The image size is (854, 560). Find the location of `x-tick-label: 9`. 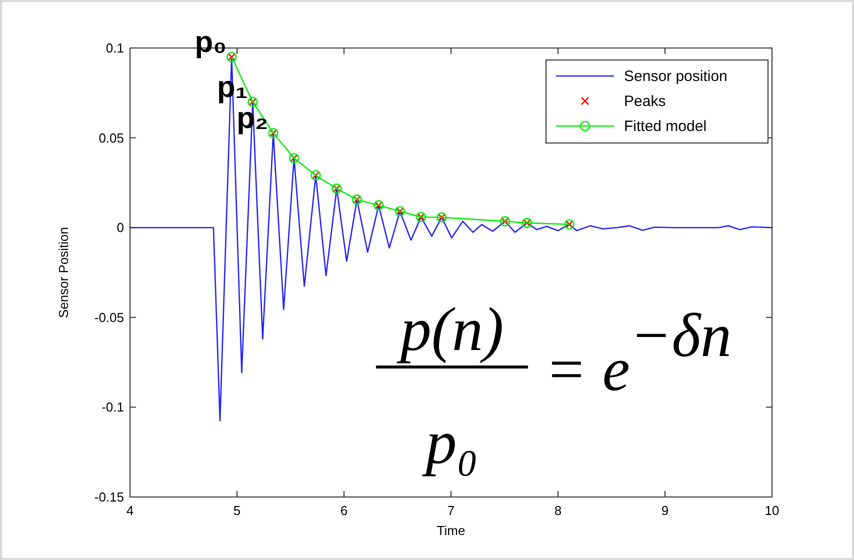

x-tick-label: 9 is located at coordinates (665, 510).